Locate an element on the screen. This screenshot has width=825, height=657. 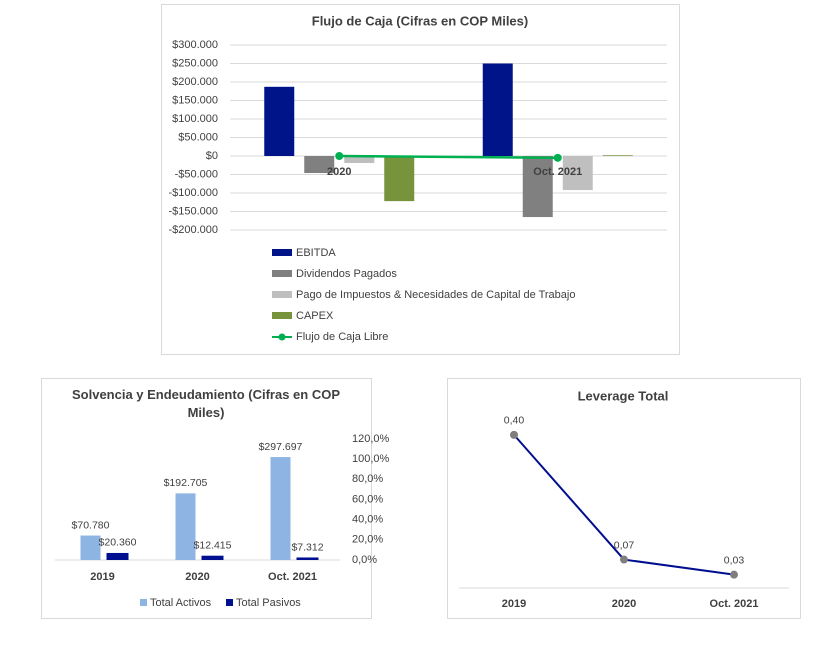
legend-label: Total Pasivos is located at coordinates (268, 603).